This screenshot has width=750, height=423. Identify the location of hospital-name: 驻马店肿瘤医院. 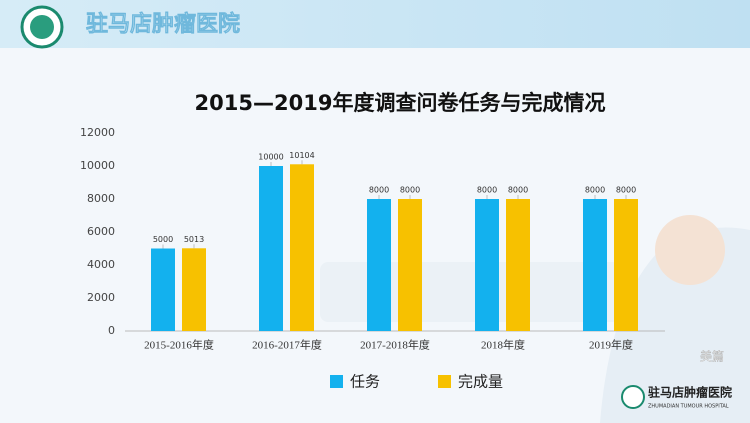
(163, 24).